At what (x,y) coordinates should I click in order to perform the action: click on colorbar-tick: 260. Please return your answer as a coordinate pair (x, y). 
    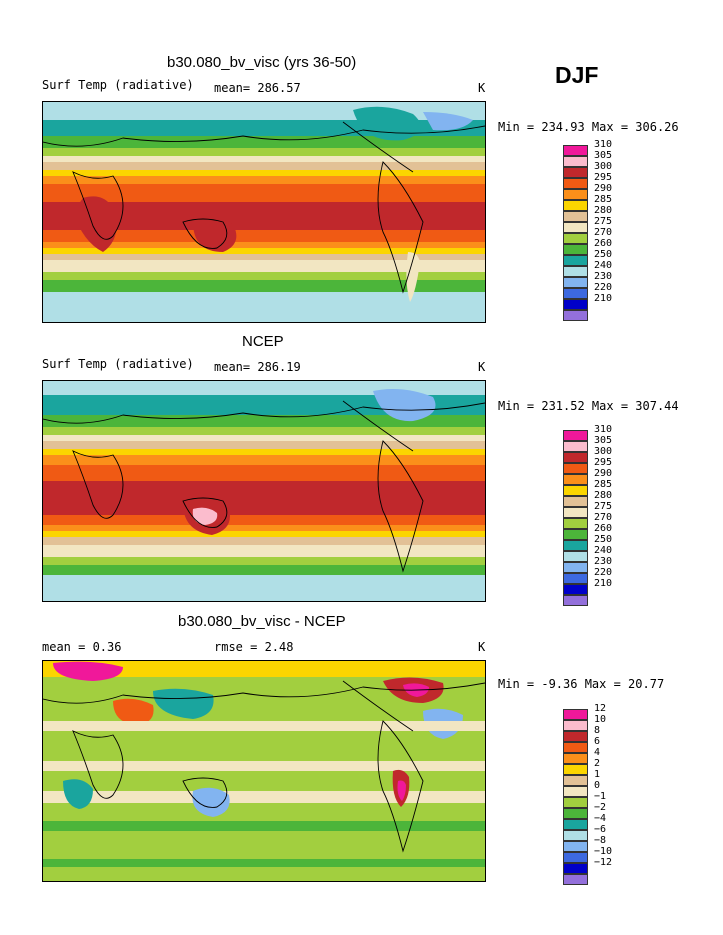
    Looking at the image, I should click on (603, 243).